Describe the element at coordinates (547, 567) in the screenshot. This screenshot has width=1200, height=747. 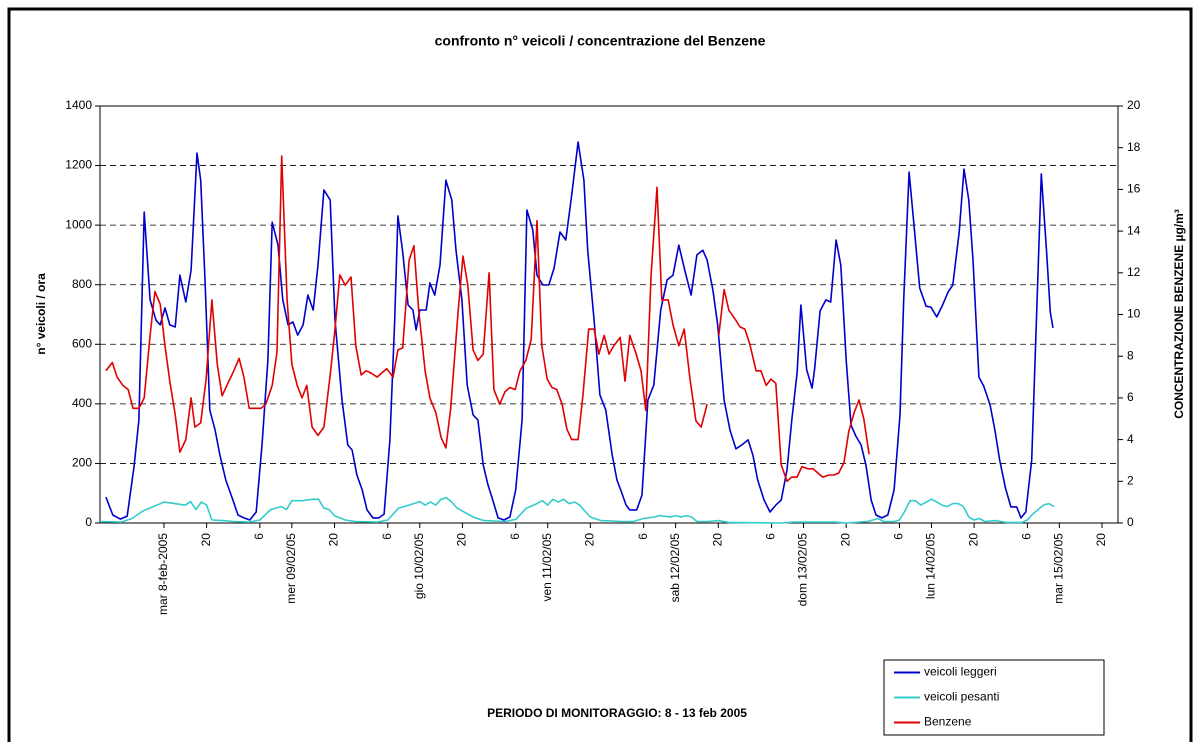
I see `x-tick-label: ven 11/02/05` at that location.